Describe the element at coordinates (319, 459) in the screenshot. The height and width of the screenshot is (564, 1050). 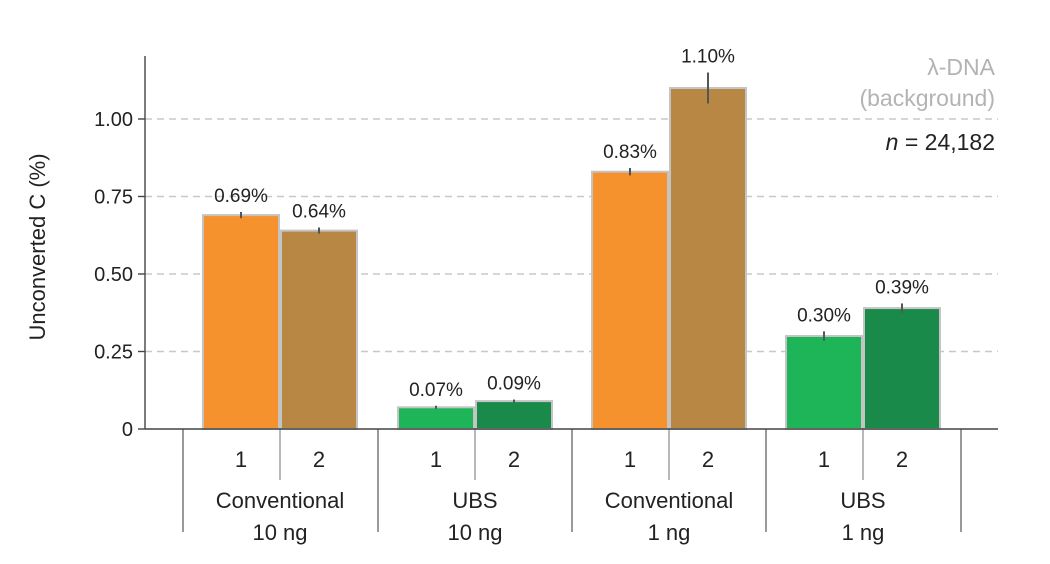
I see `sub-label-g1-2: 2` at that location.